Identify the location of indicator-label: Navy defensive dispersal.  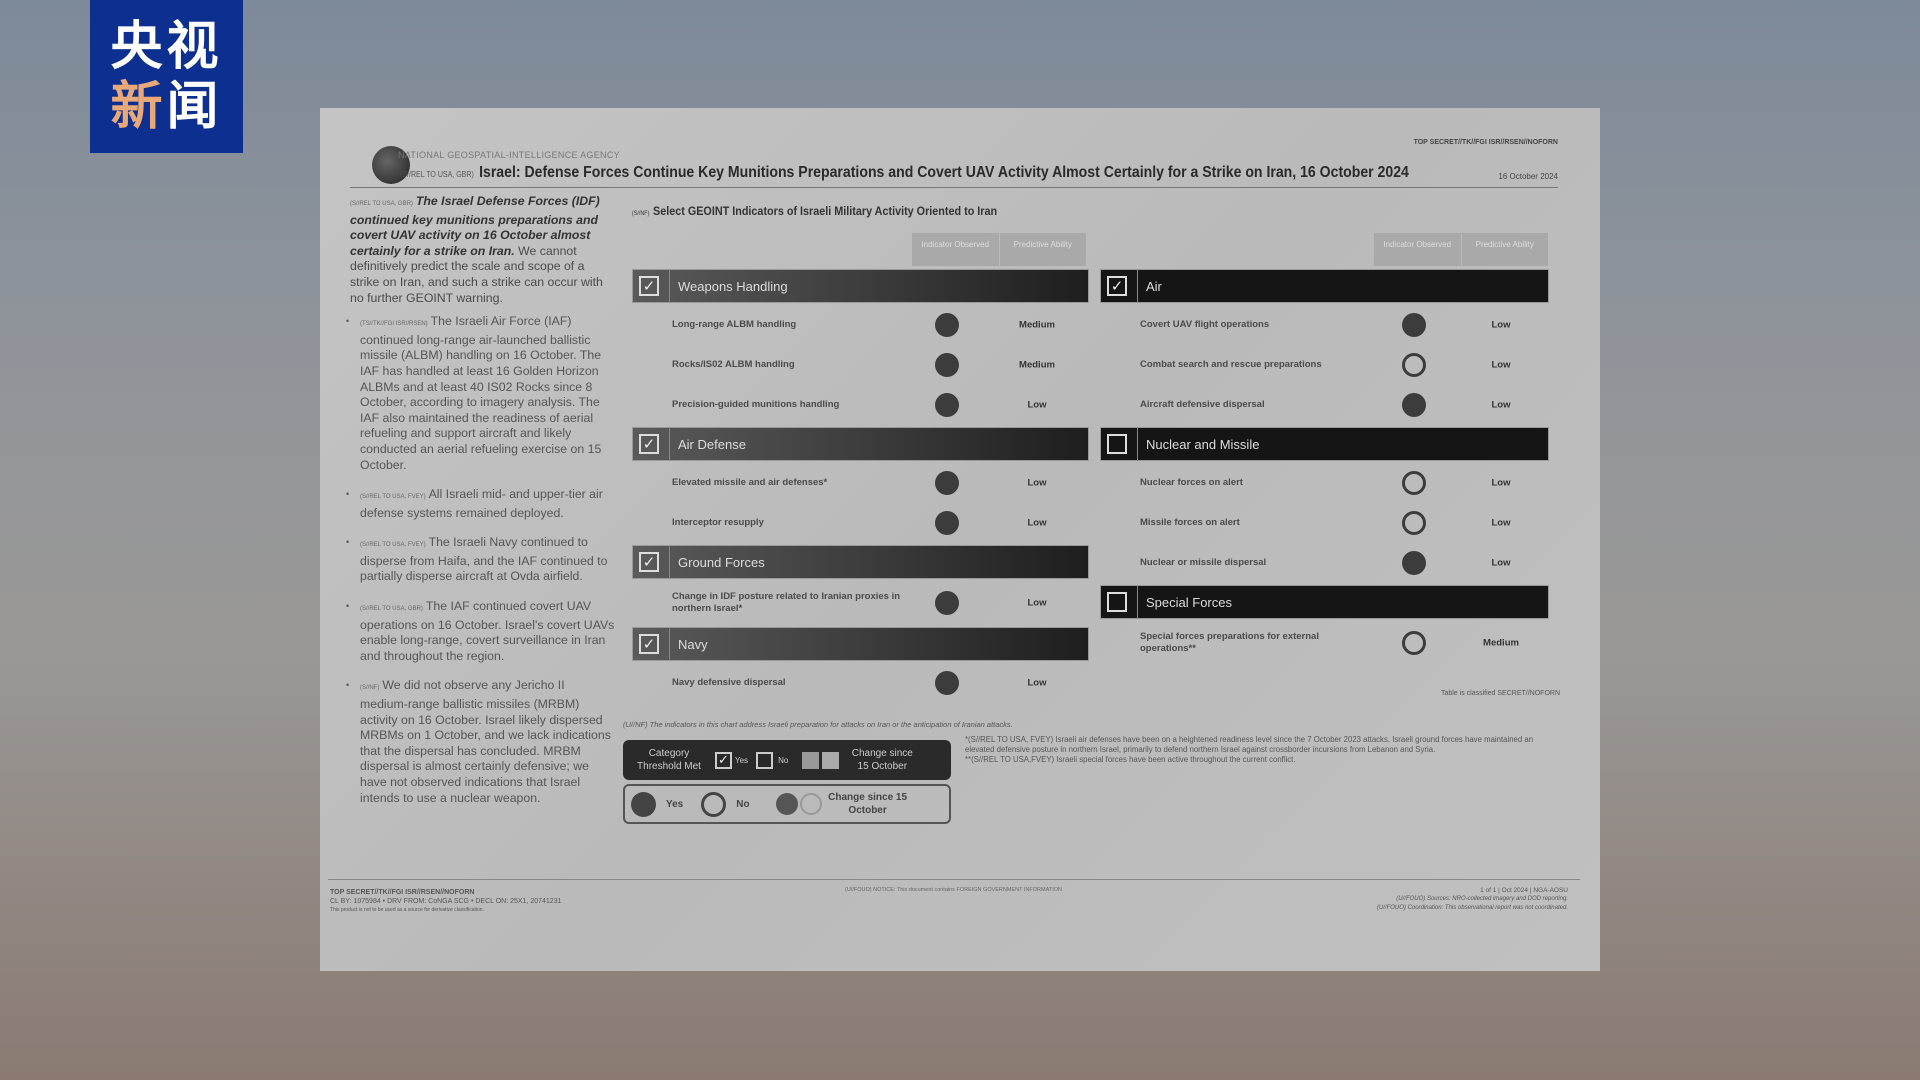
(729, 682).